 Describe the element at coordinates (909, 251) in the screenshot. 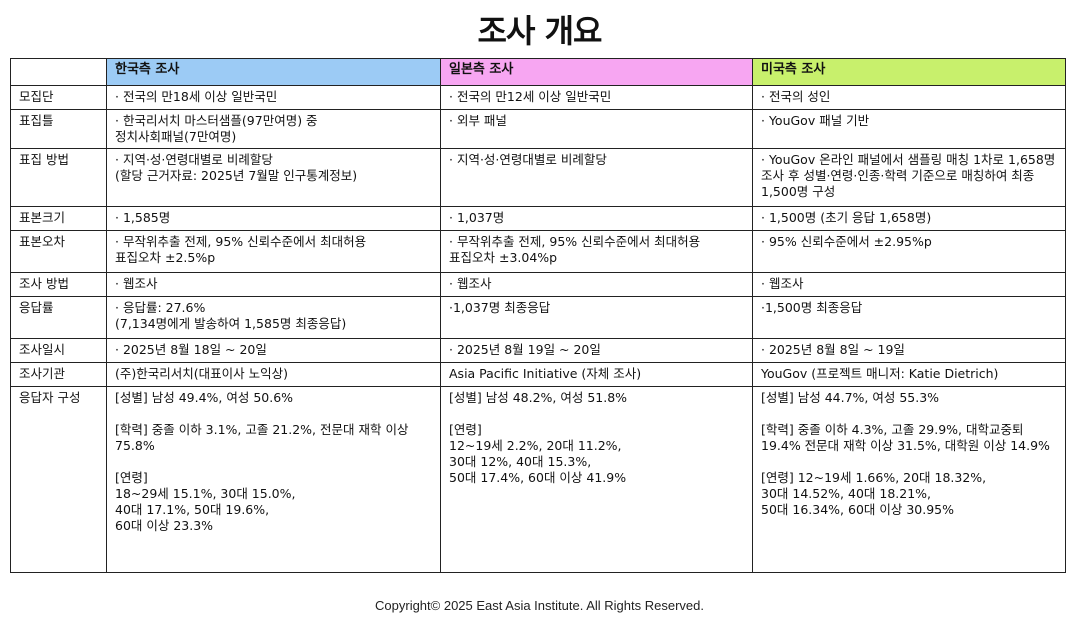

I see `table-cell: · 95% 신뢰수준에서 ±2.95%p` at that location.